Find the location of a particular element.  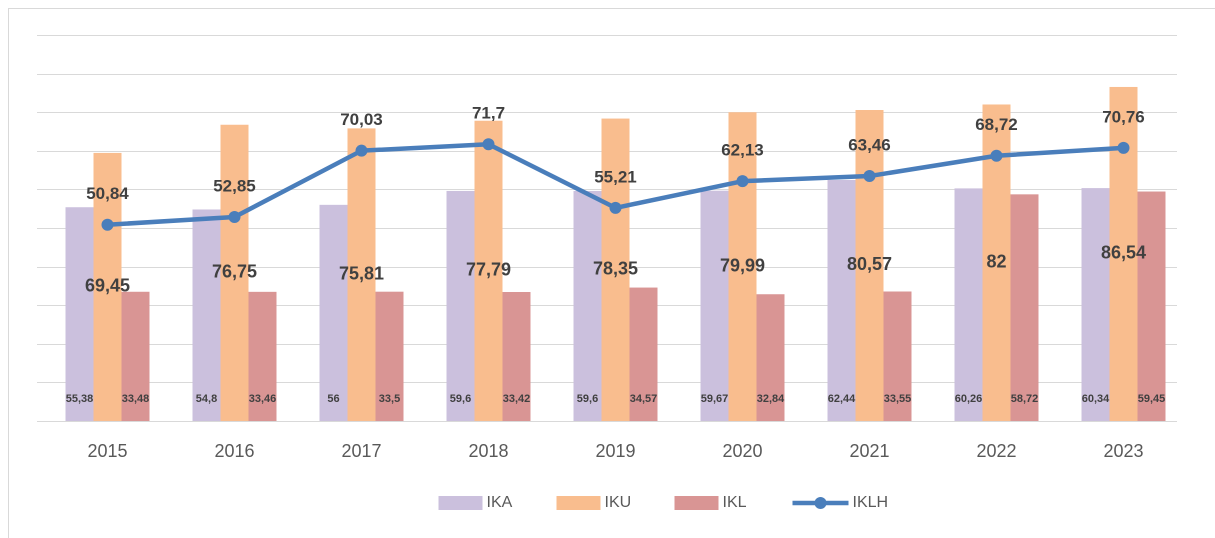

line-data-label: 50,84 is located at coordinates (107, 193).